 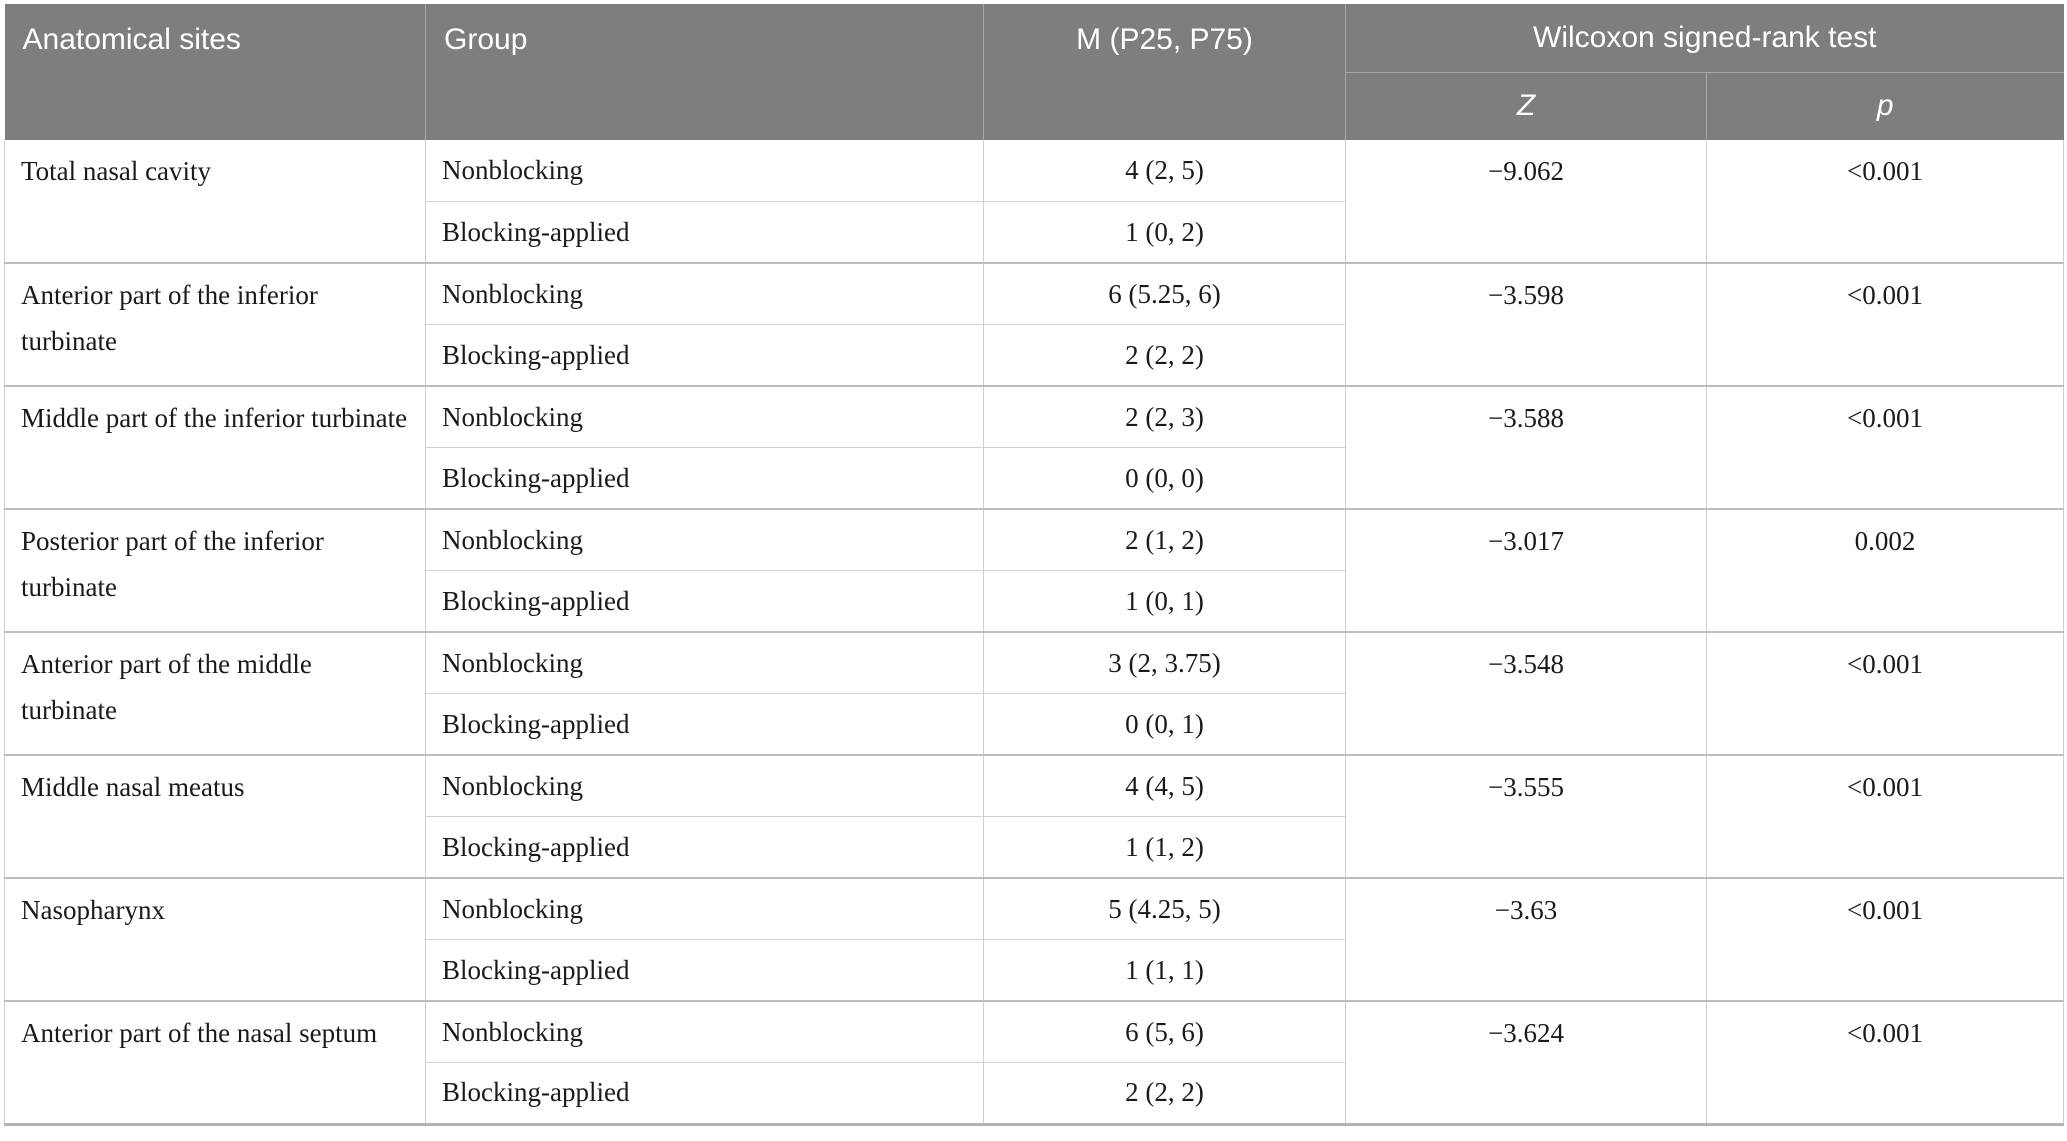 What do you see at coordinates (215, 694) in the screenshot?
I see `site-cell: Anterior part of the middle turbinate` at bounding box center [215, 694].